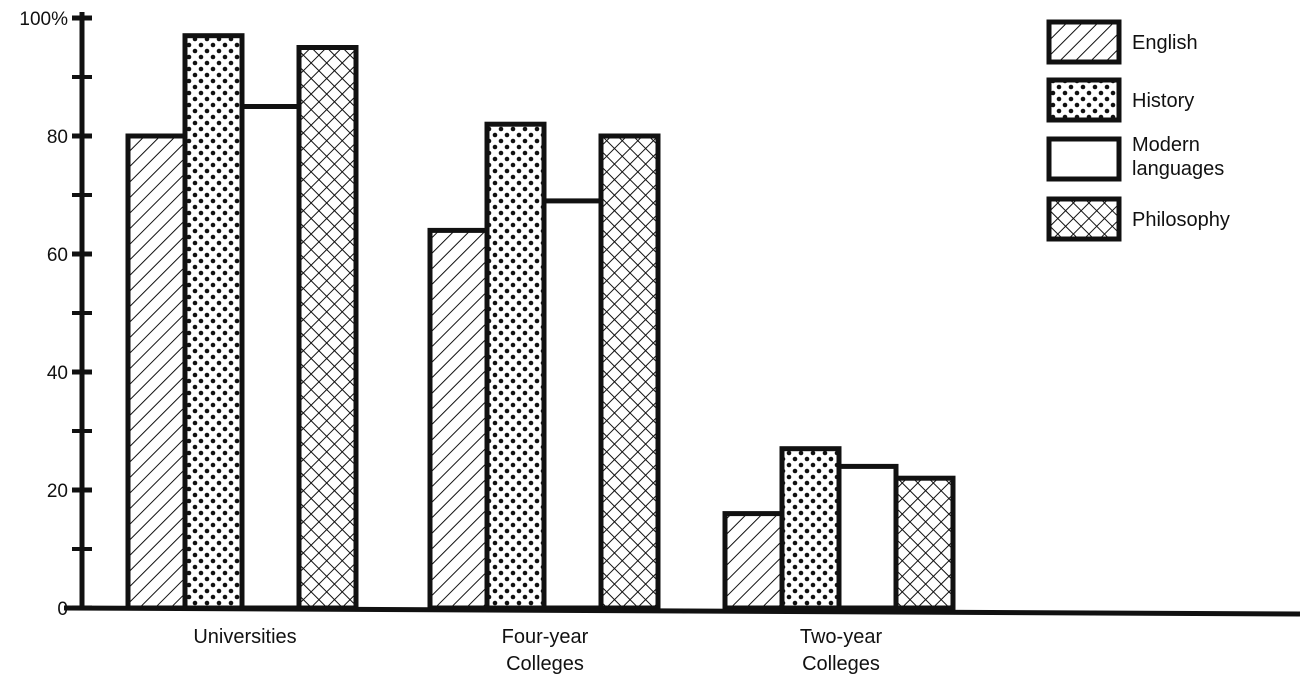 Image resolution: width=1309 pixels, height=683 pixels. What do you see at coordinates (629, 372) in the screenshot?
I see `bar-philosophy-four-year-colleges` at bounding box center [629, 372].